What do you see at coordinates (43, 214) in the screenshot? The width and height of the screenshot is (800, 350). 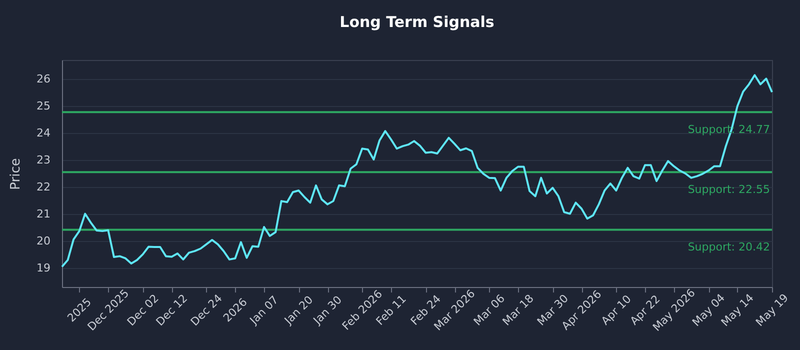 I see `y-tick-label: 21` at bounding box center [43, 214].